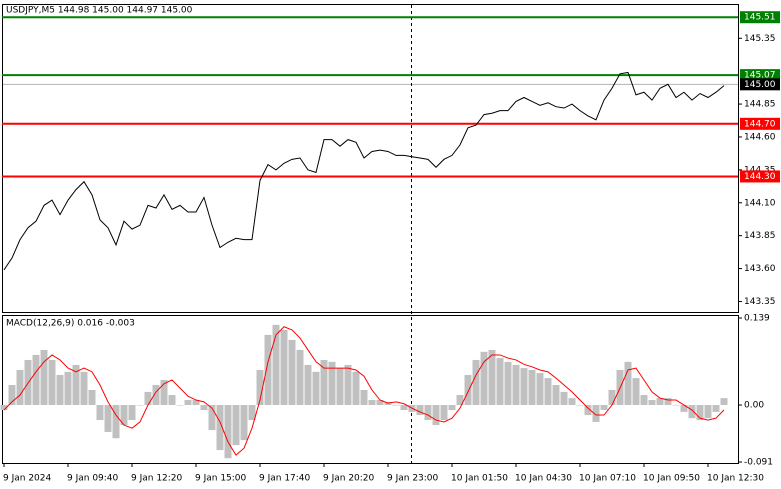  I want to click on level-label: 144.70, so click(760, 124).